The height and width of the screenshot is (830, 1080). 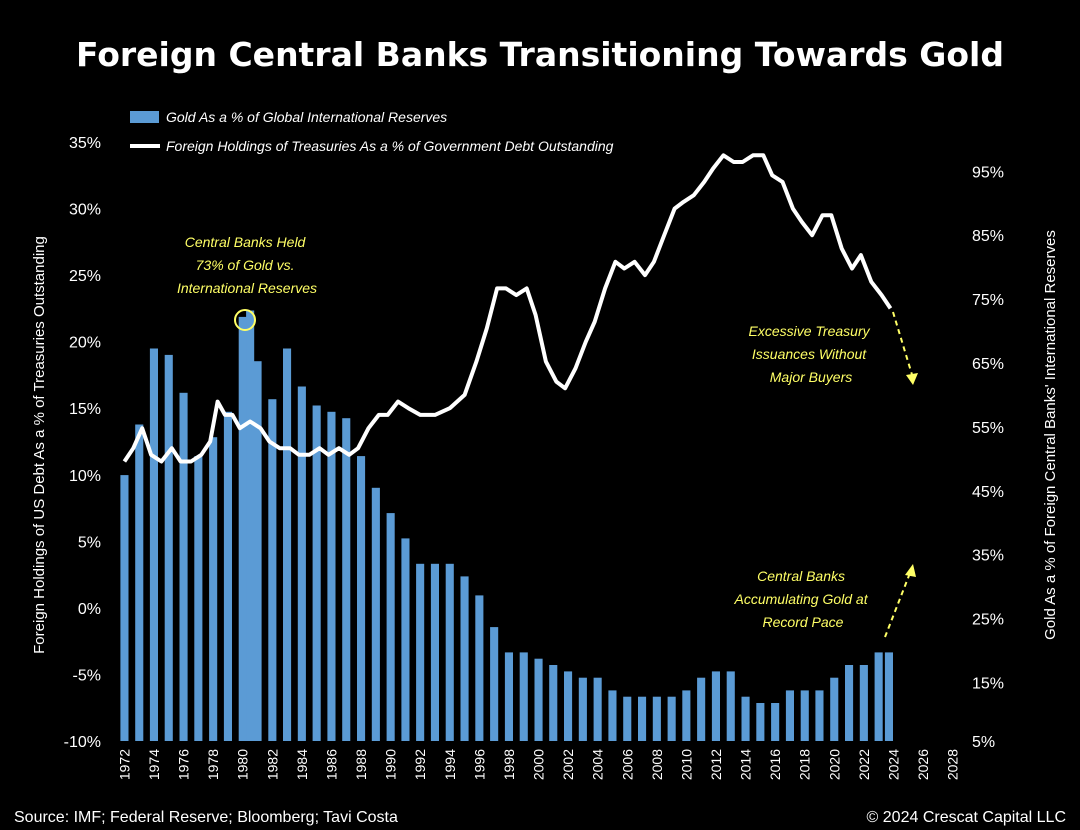 What do you see at coordinates (85, 143) in the screenshot?
I see `y-left-tick-label: 35%` at bounding box center [85, 143].